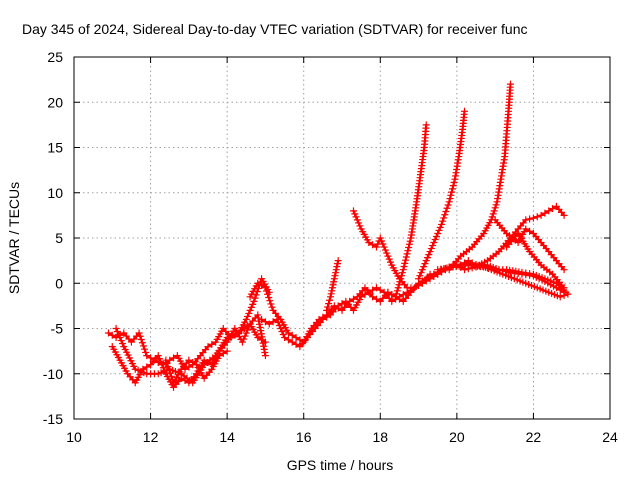  Describe the element at coordinates (55, 193) in the screenshot. I see `y-tick-label: 10` at that location.